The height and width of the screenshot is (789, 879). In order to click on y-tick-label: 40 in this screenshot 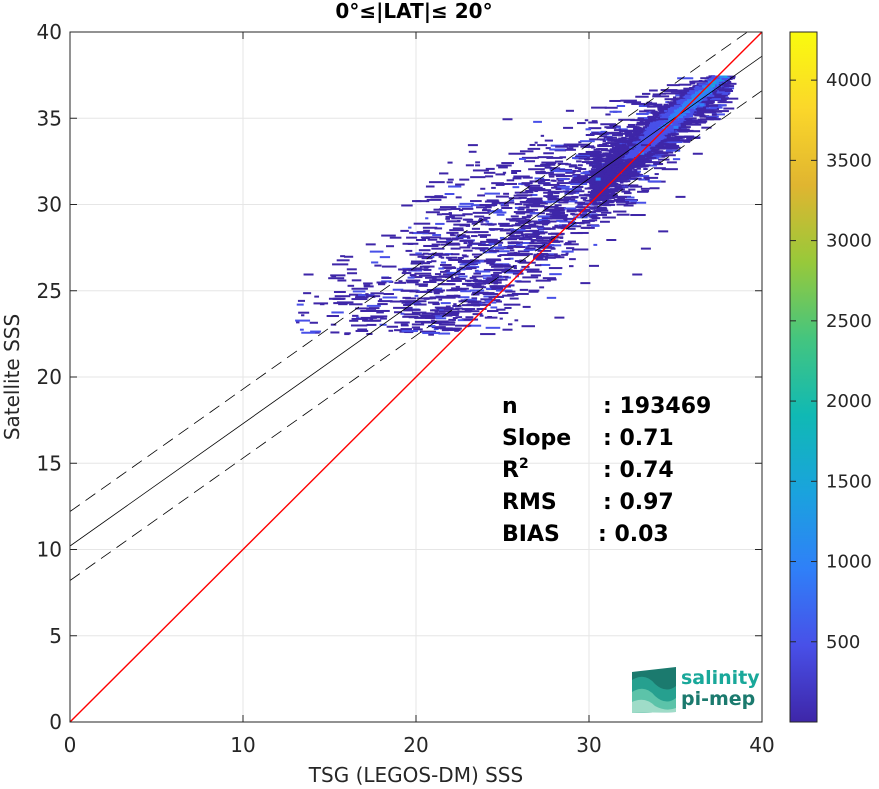, I will do `click(49, 32)`.